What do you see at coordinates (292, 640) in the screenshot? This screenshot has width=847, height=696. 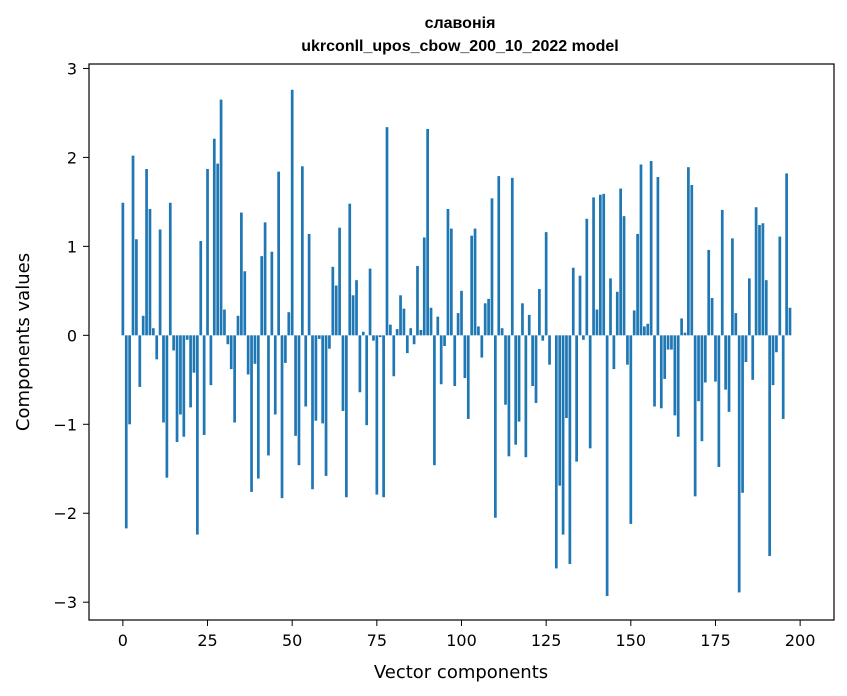 I see `x-tick-label: 50` at bounding box center [292, 640].